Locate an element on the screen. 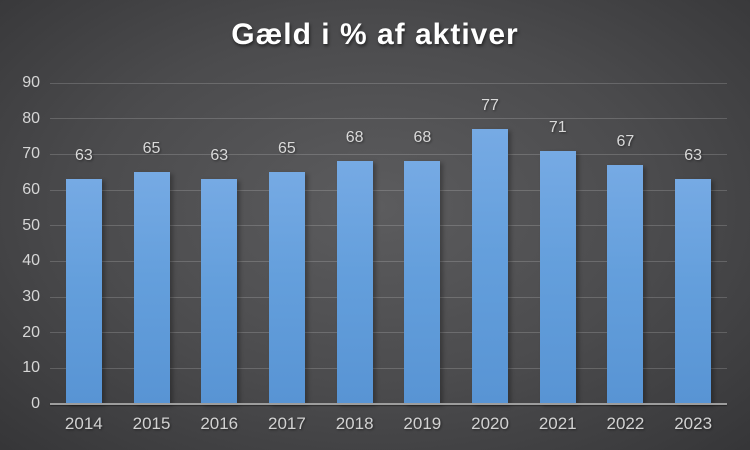  y-tick-label: 60 is located at coordinates (31, 189).